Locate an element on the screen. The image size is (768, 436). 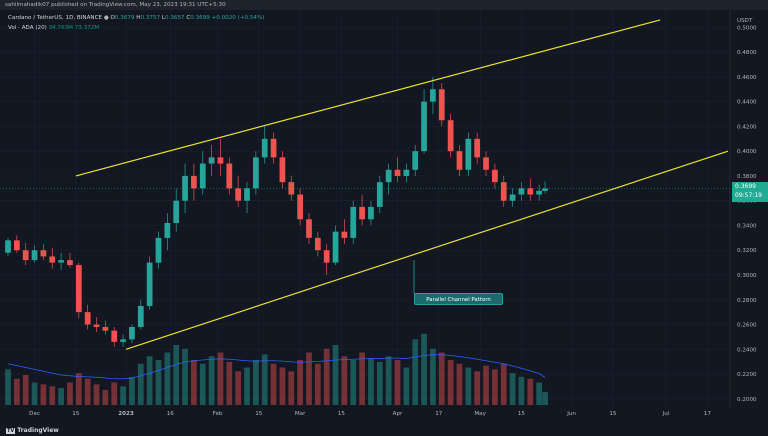
price-tick-label: 0.3400 is located at coordinates (747, 226).